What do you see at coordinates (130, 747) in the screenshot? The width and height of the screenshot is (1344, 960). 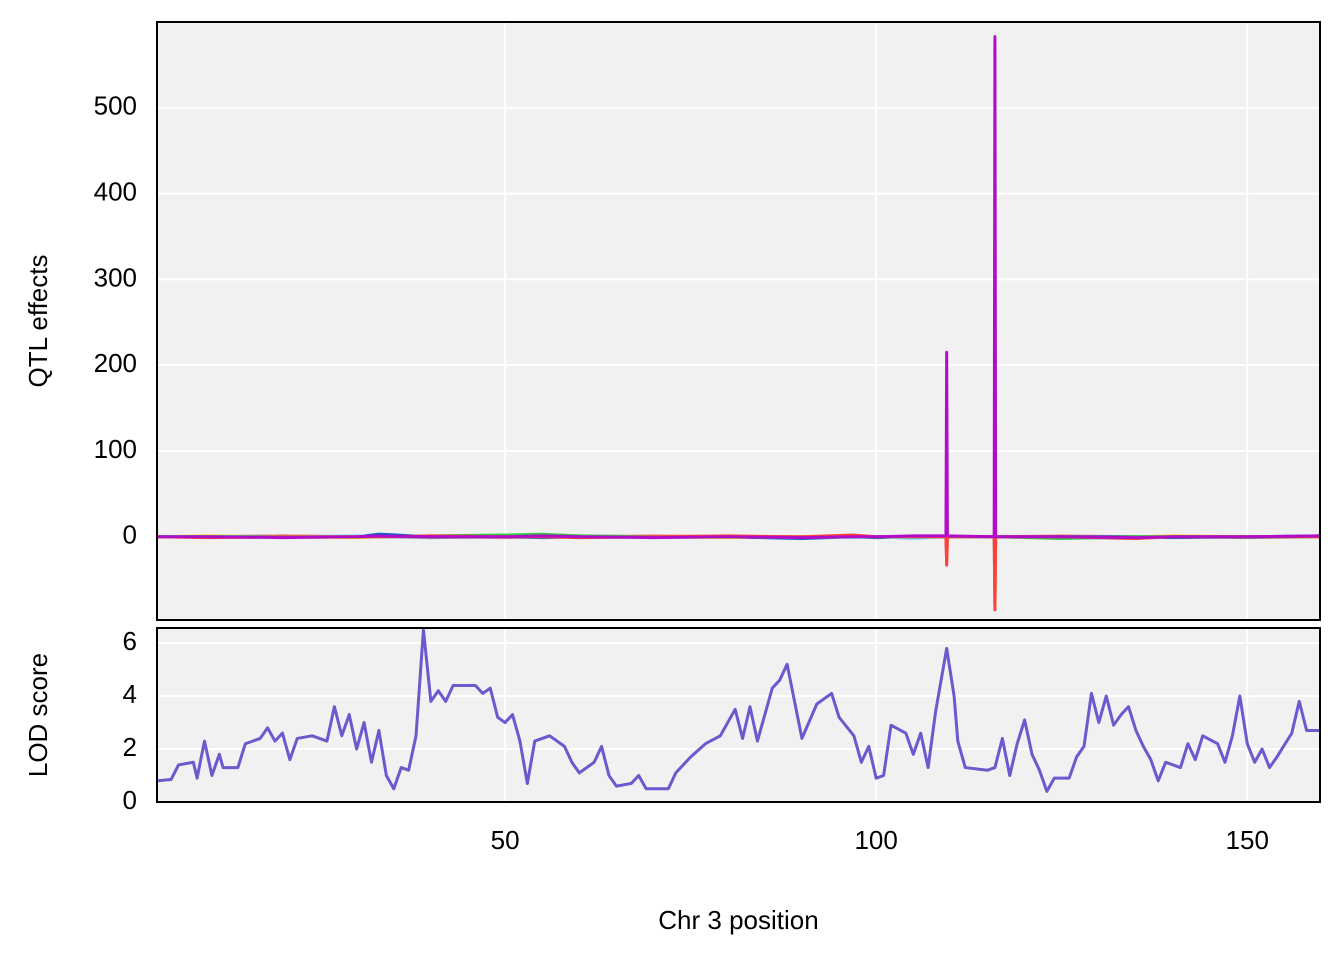 I see `y-tick-label: 2` at bounding box center [130, 747].